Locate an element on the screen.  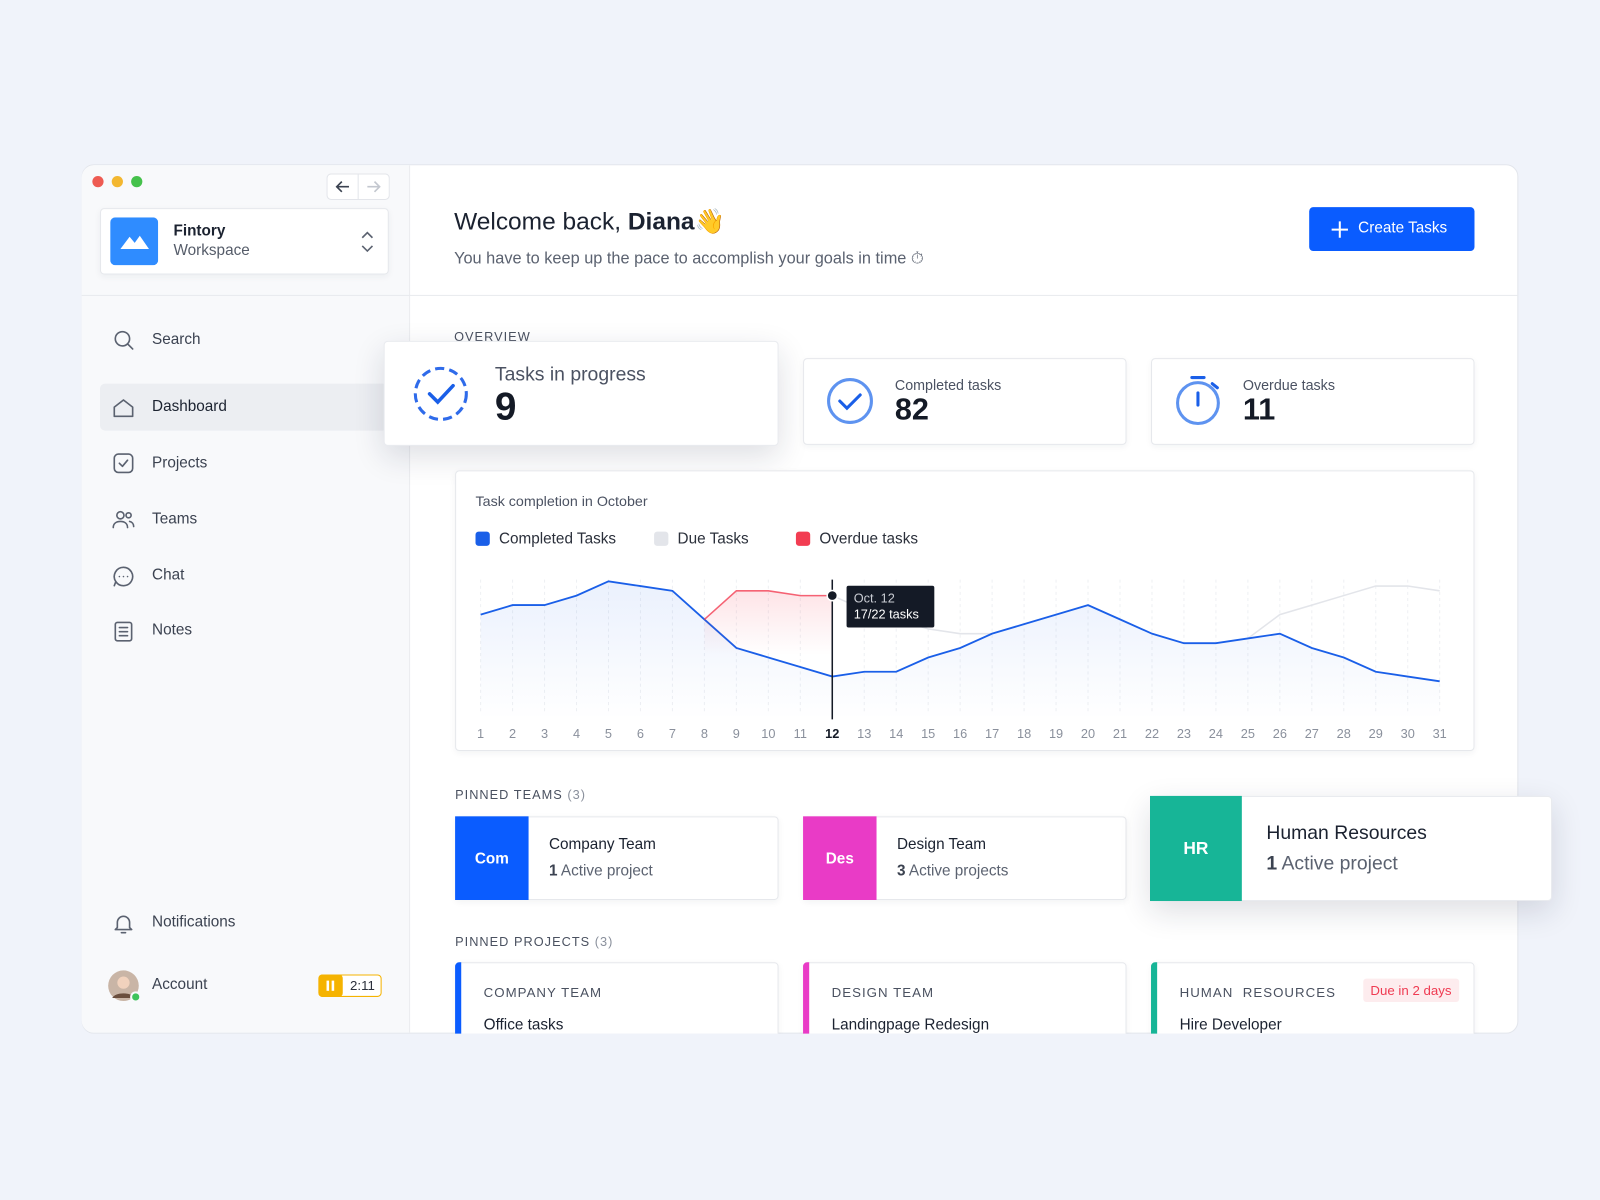
timer-icon is located at coordinates (1198, 400).